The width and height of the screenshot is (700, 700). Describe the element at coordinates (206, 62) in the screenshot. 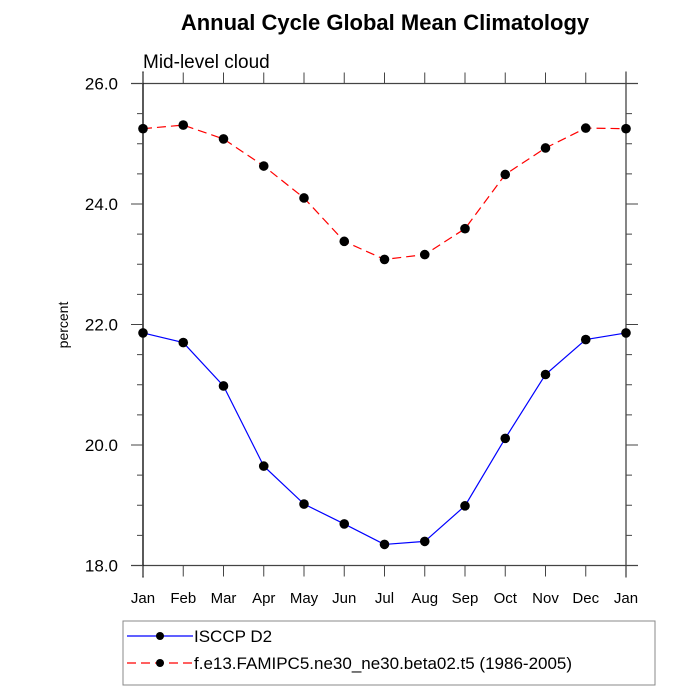

I see `chart-subtitle: Mid-level cloud` at that location.